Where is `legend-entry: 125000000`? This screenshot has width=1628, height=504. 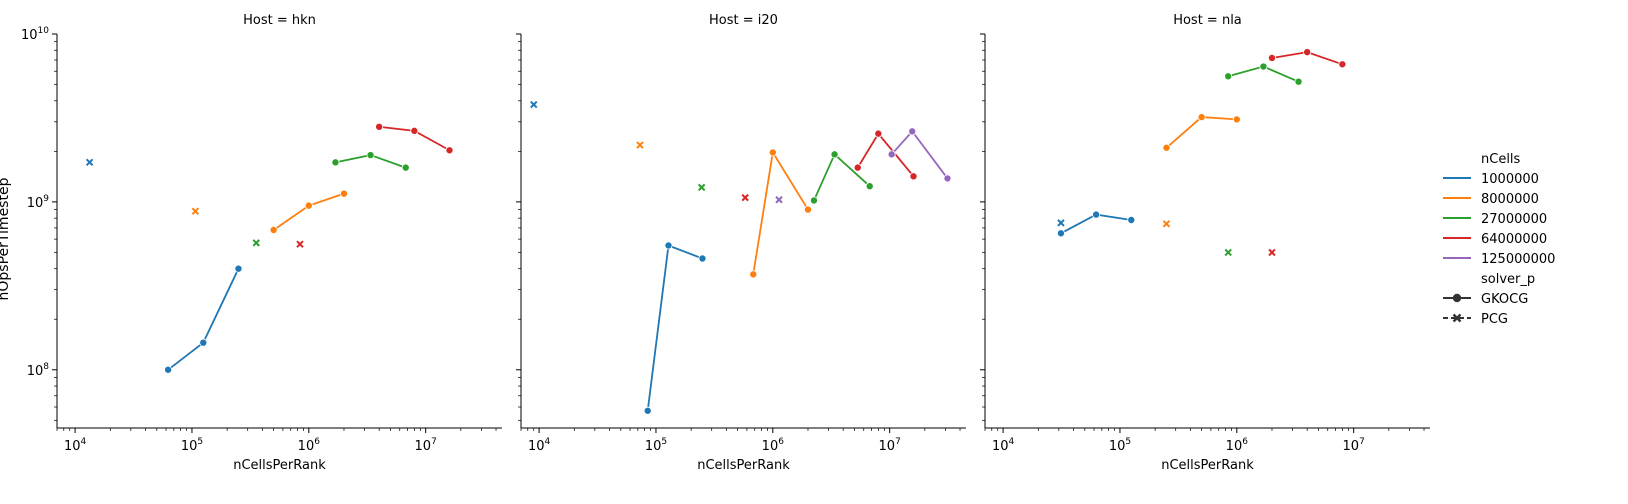 legend-entry: 125000000 is located at coordinates (1499, 259).